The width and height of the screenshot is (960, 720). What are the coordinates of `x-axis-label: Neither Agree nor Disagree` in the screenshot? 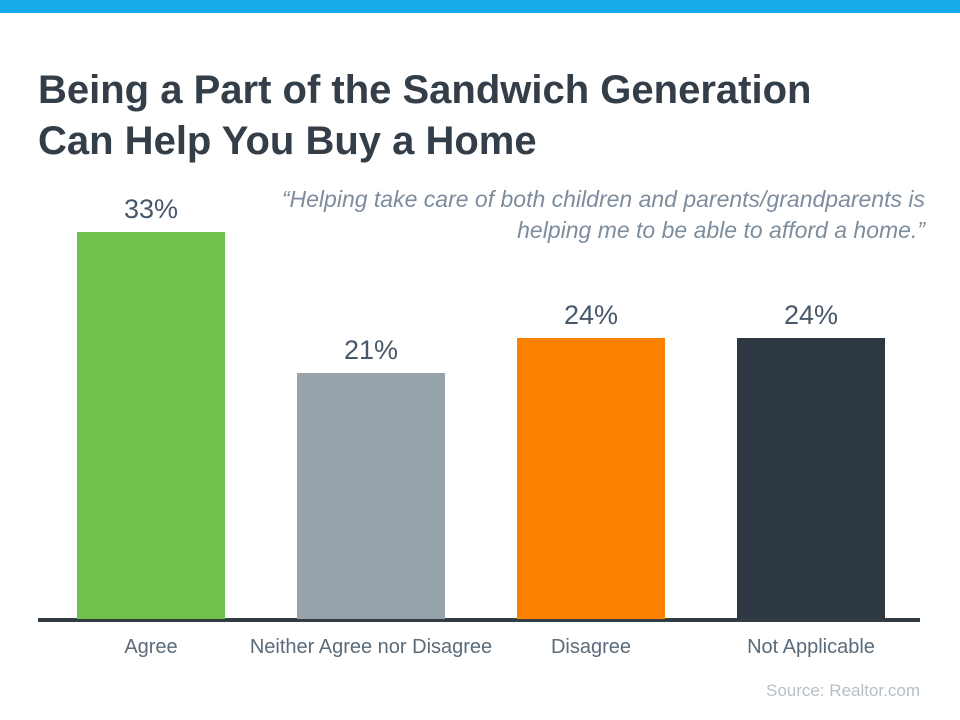 It's located at (371, 647).